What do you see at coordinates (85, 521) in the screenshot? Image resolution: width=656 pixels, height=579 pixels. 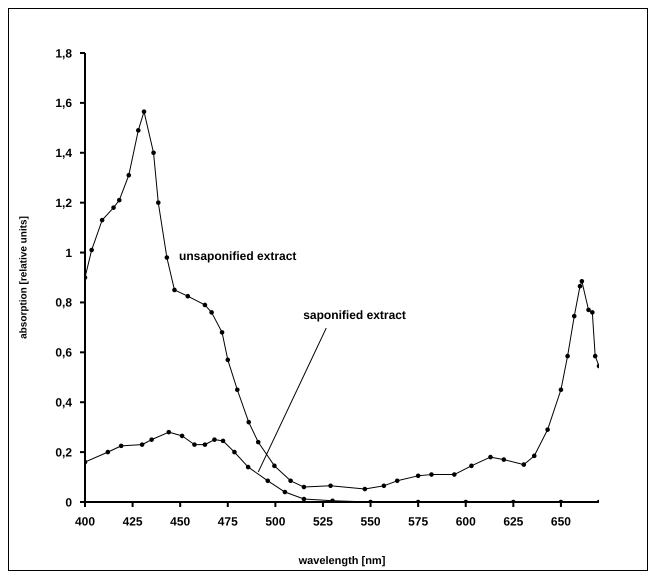 I see `x-tick-label: 400` at bounding box center [85, 521].